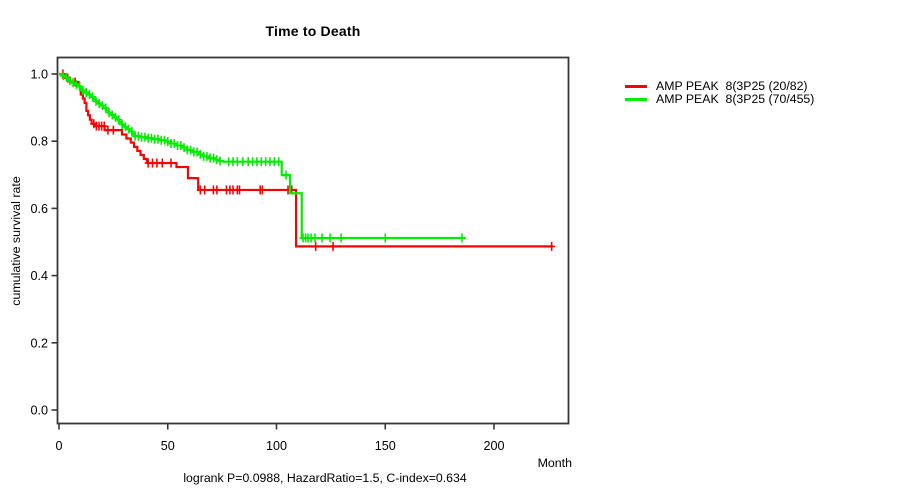 Image resolution: width=900 pixels, height=500 pixels. I want to click on x-tick-label: 150, so click(385, 446).